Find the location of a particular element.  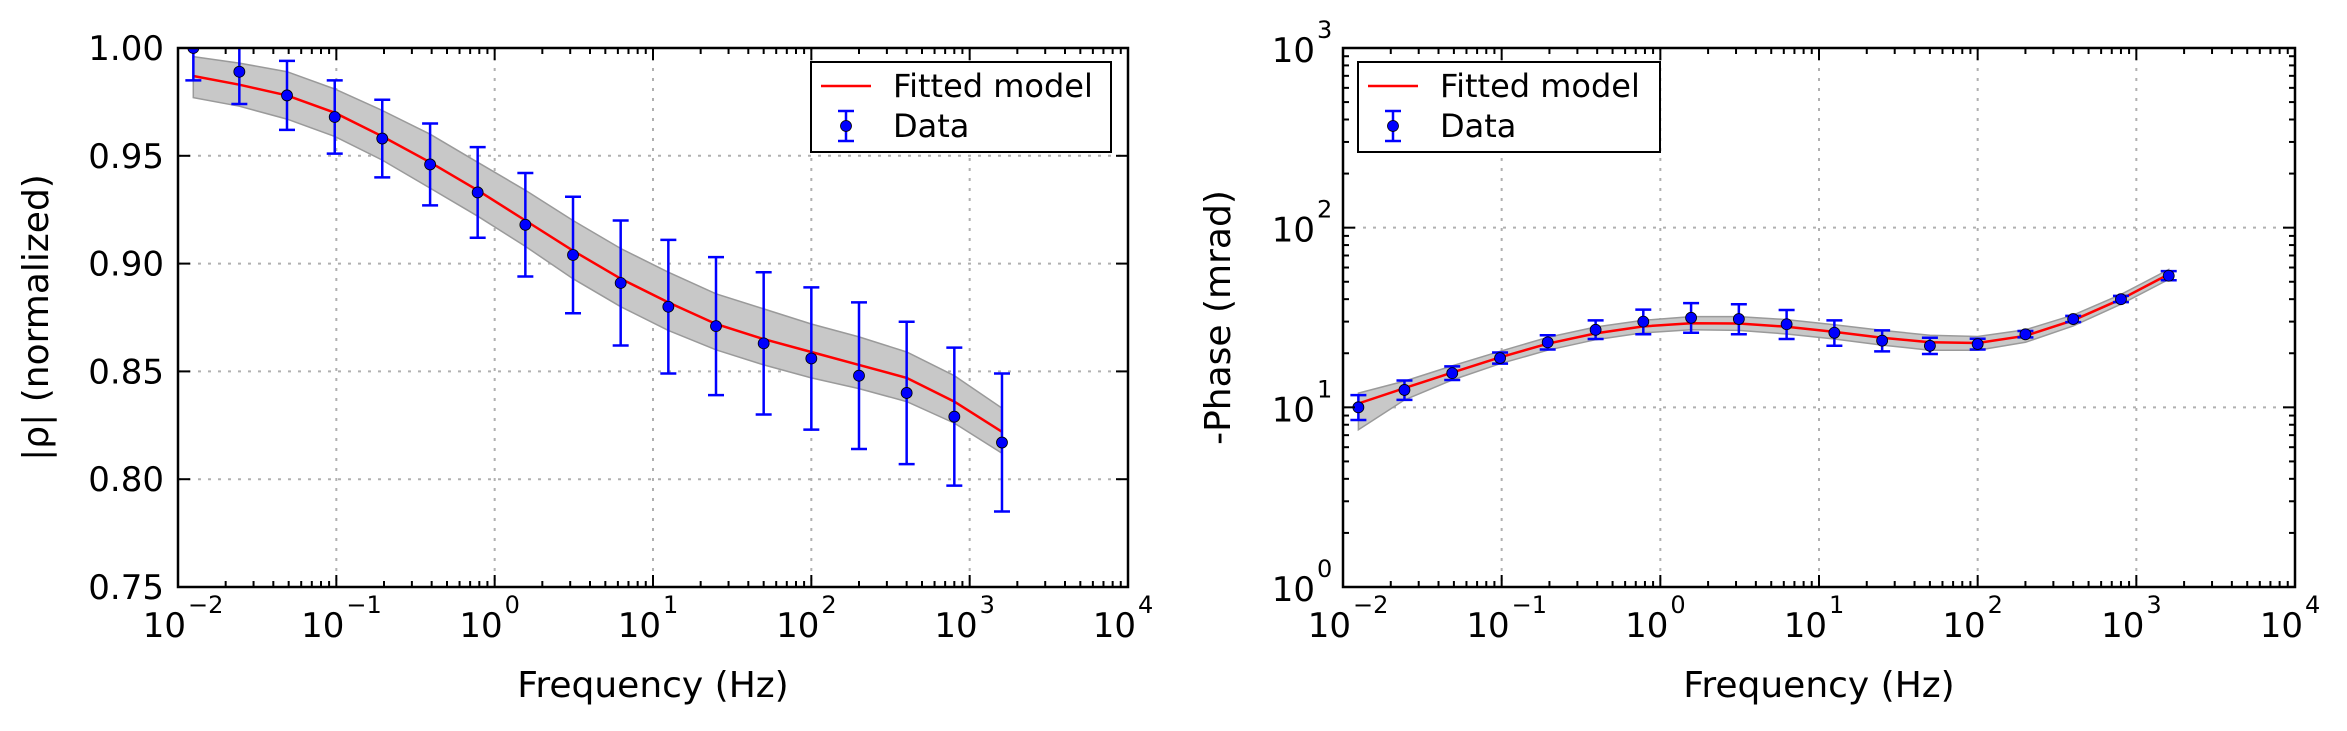

y-axis-label: -Phase (mrad) is located at coordinates (1218, 317).